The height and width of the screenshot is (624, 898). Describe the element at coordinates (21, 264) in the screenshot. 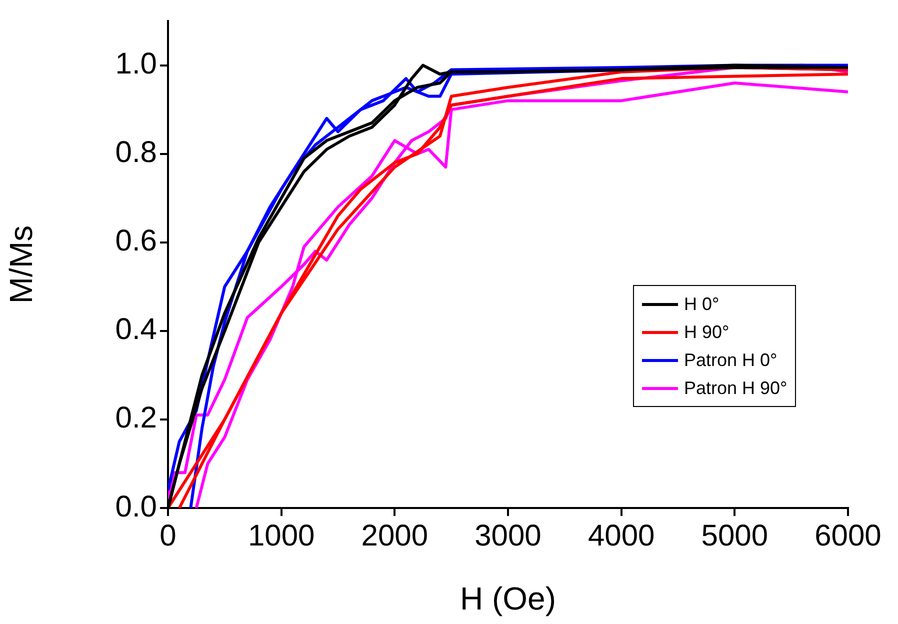

I see `y-axis-title: M/Ms` at that location.